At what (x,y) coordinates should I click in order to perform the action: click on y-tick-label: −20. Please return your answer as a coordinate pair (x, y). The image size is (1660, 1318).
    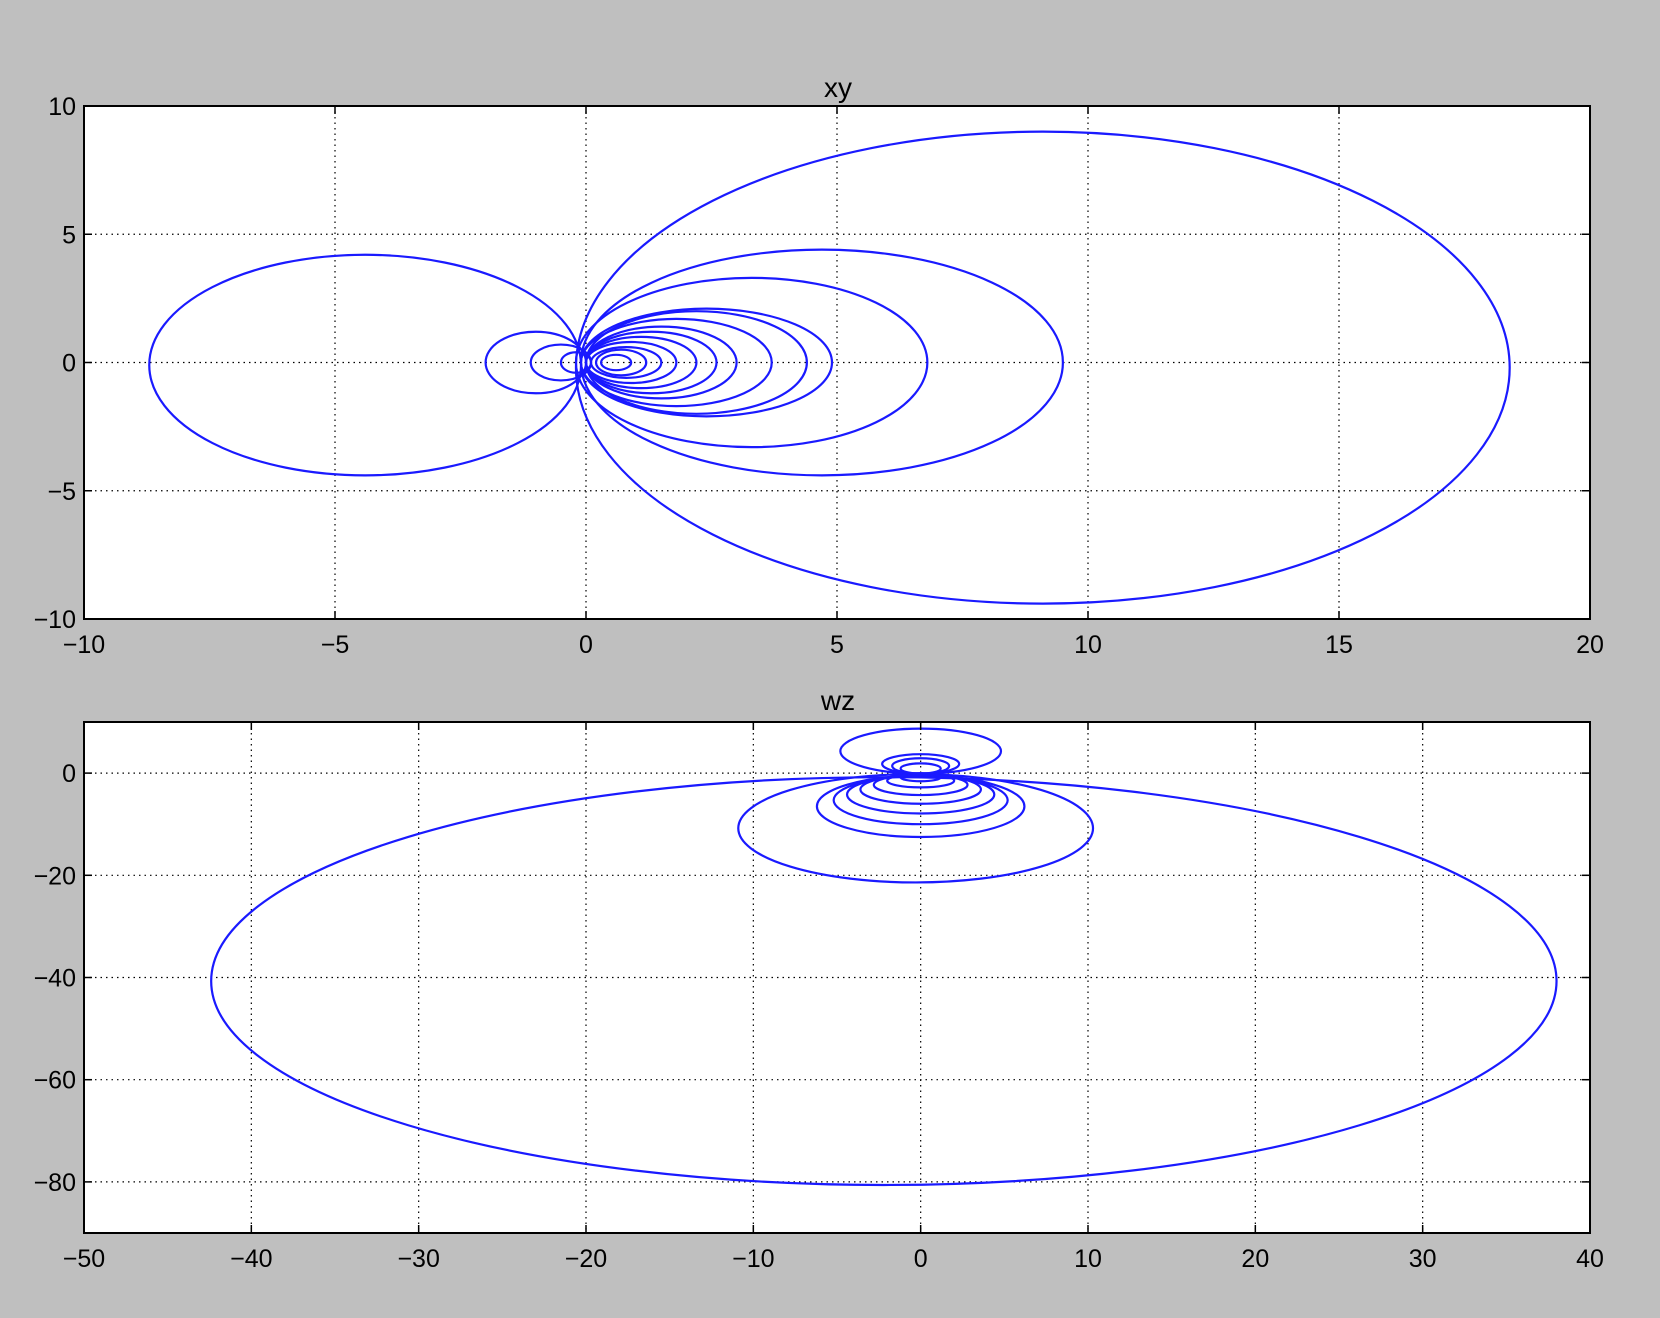
    Looking at the image, I should click on (55, 876).